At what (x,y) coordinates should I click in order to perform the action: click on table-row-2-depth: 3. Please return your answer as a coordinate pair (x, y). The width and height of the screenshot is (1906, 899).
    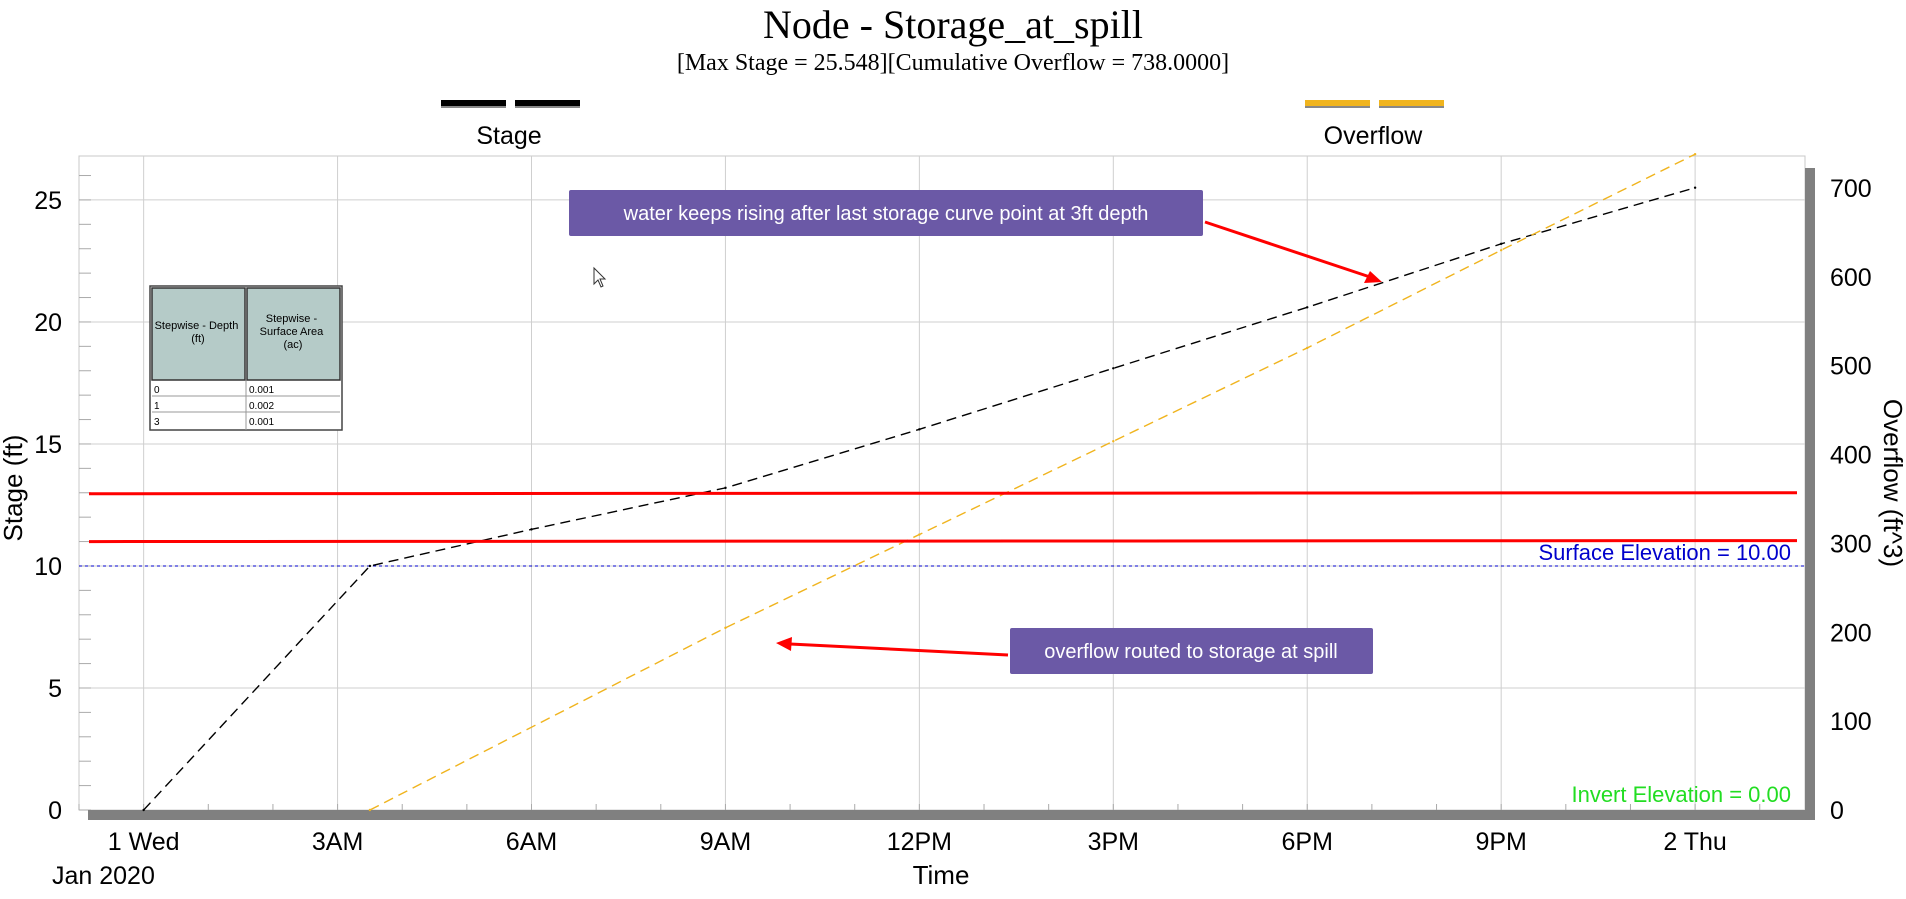
    Looking at the image, I should click on (157, 422).